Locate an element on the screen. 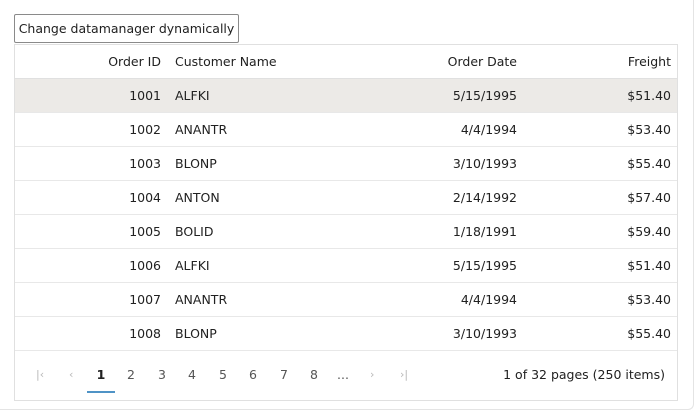 The height and width of the screenshot is (411, 695). page-5-button: 5 is located at coordinates (223, 374).